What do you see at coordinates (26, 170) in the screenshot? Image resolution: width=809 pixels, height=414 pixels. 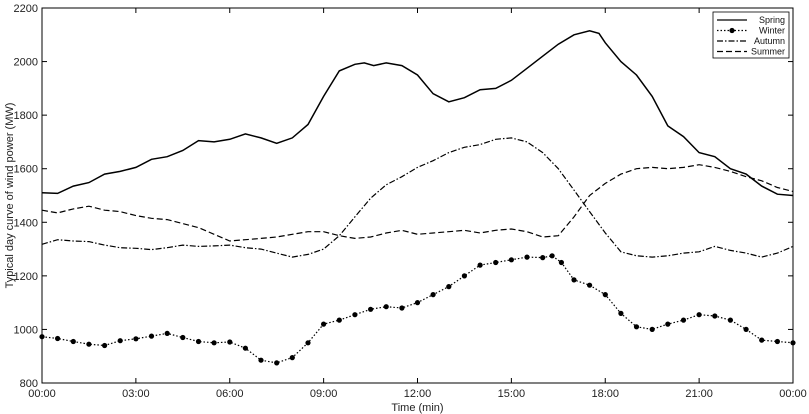 I see `y-tick-label: 1600` at bounding box center [26, 170].